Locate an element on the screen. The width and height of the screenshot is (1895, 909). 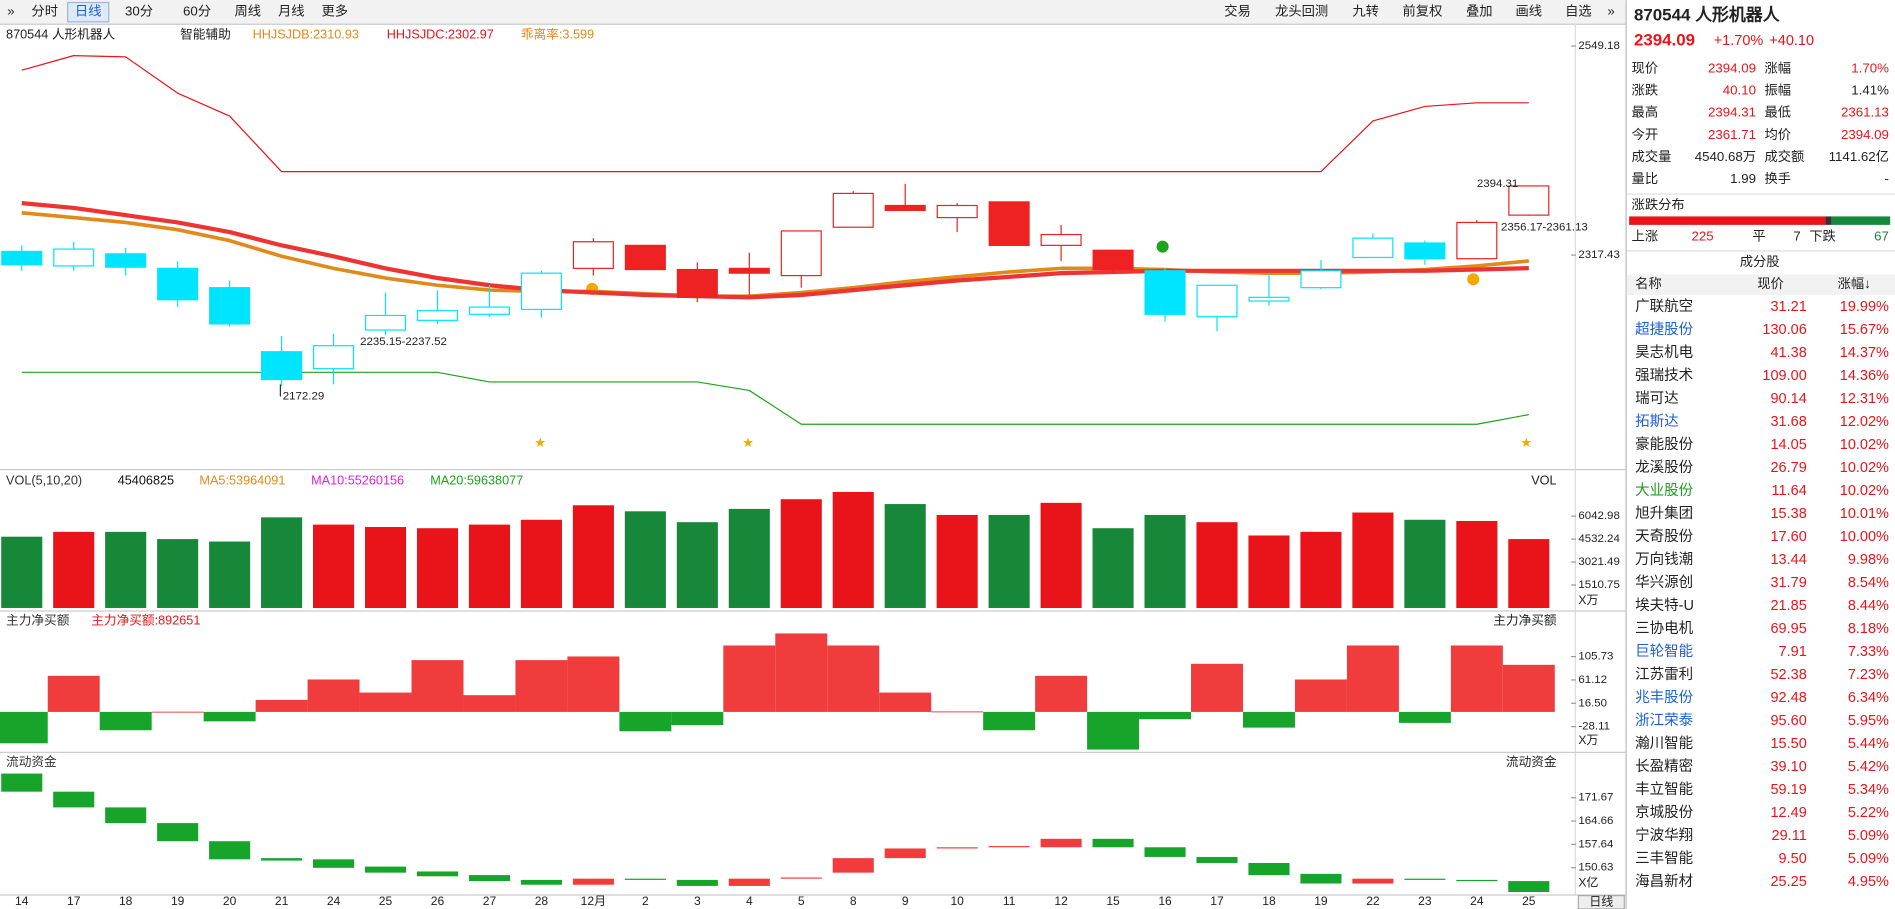
toolbar-tab: 60分 is located at coordinates (197, 11).